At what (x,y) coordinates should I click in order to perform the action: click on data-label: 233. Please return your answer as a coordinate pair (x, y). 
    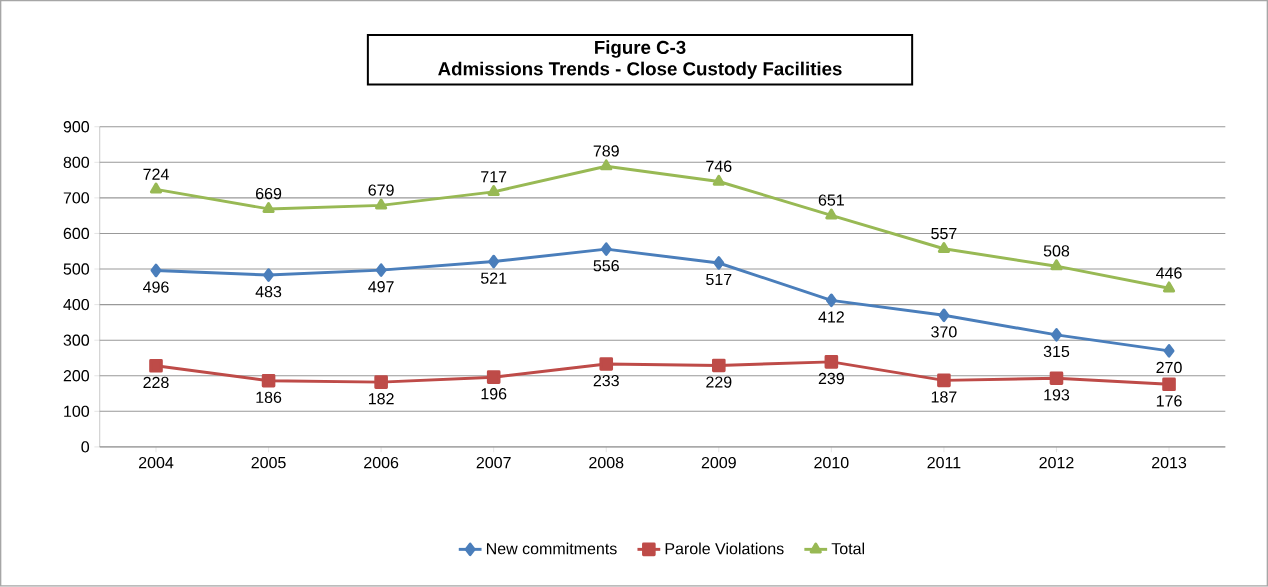
    Looking at the image, I should click on (606, 381).